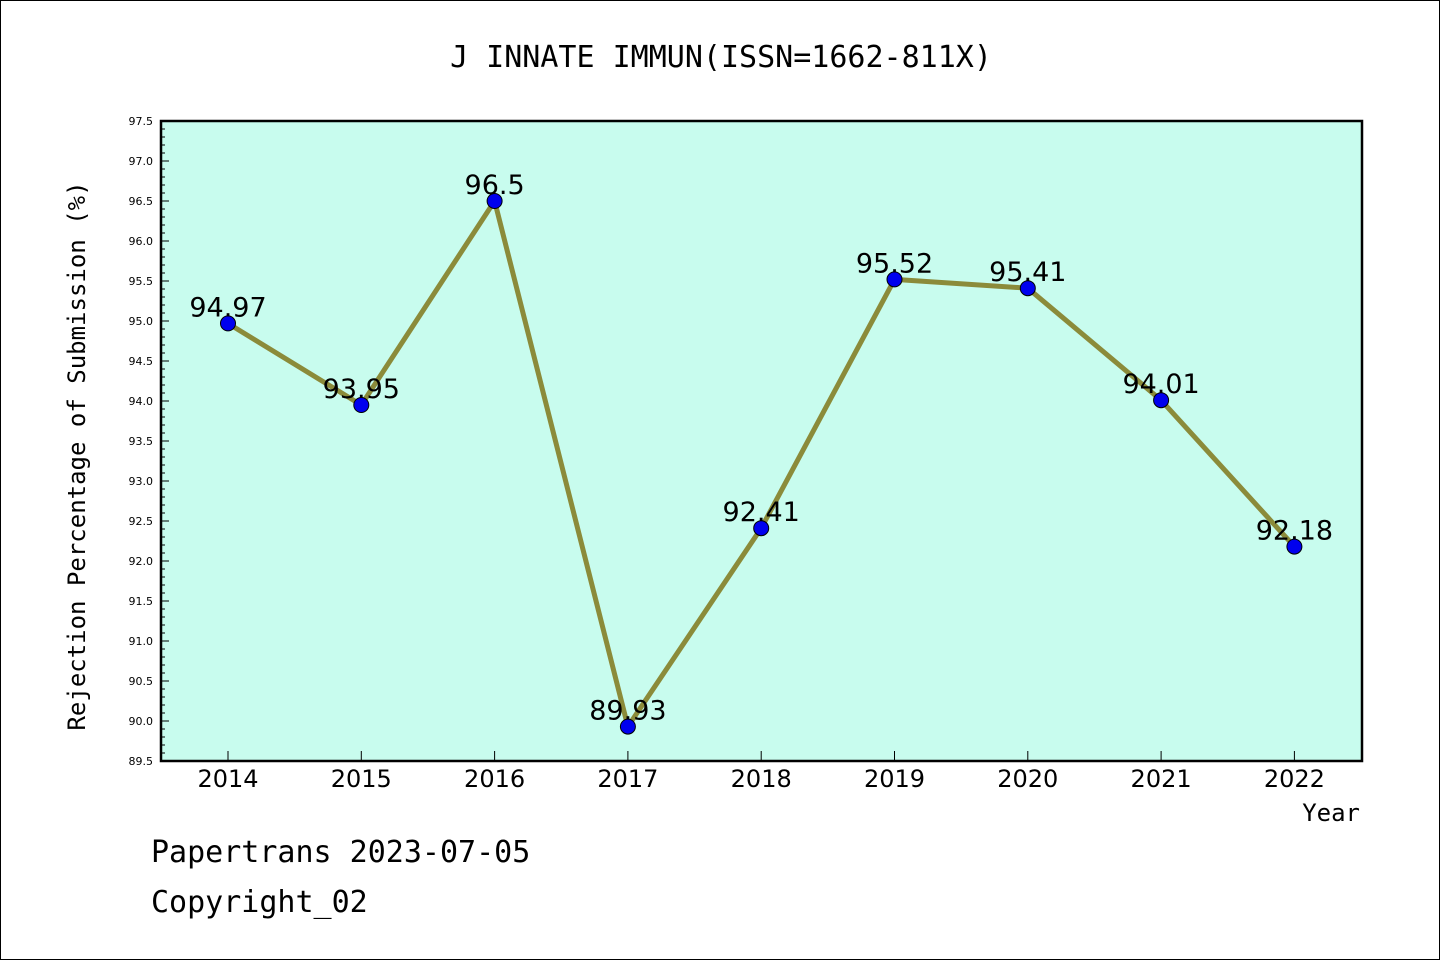  Describe the element at coordinates (894, 779) in the screenshot. I see `x-tick-label: 2019` at that location.